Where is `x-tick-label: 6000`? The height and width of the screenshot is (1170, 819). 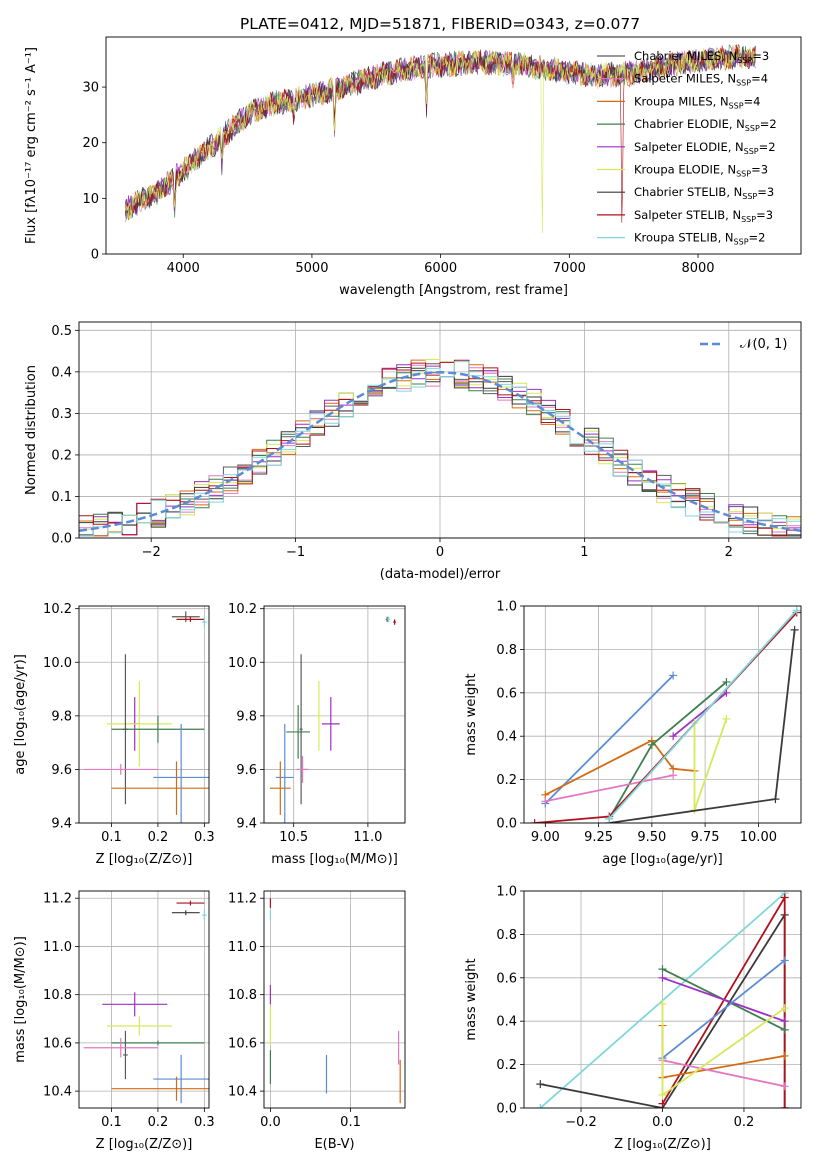 x-tick-label: 6000 is located at coordinates (440, 268).